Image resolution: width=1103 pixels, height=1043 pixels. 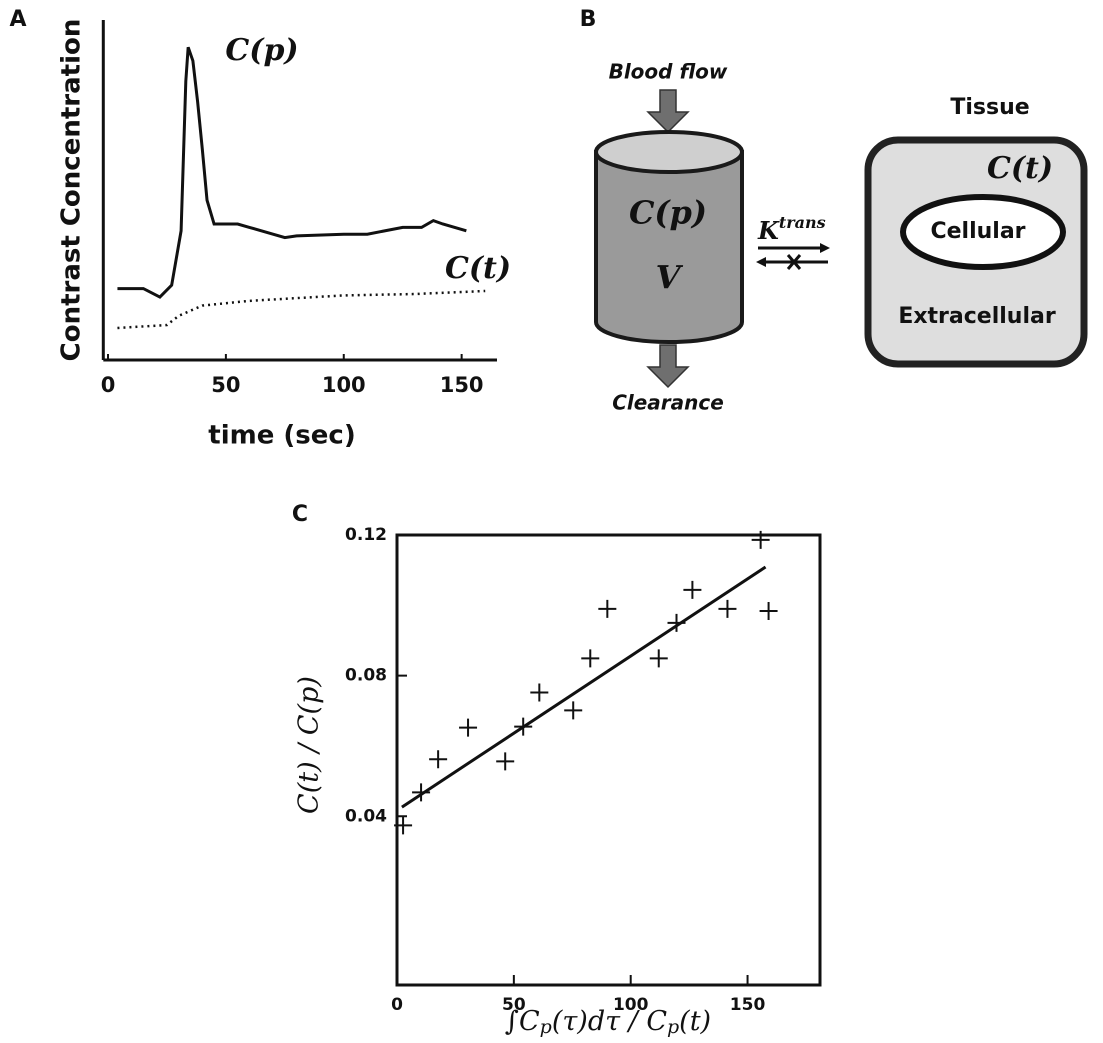 What do you see at coordinates (281, 436) in the screenshot?
I see `x-axis-title: time (sec)` at bounding box center [281, 436].